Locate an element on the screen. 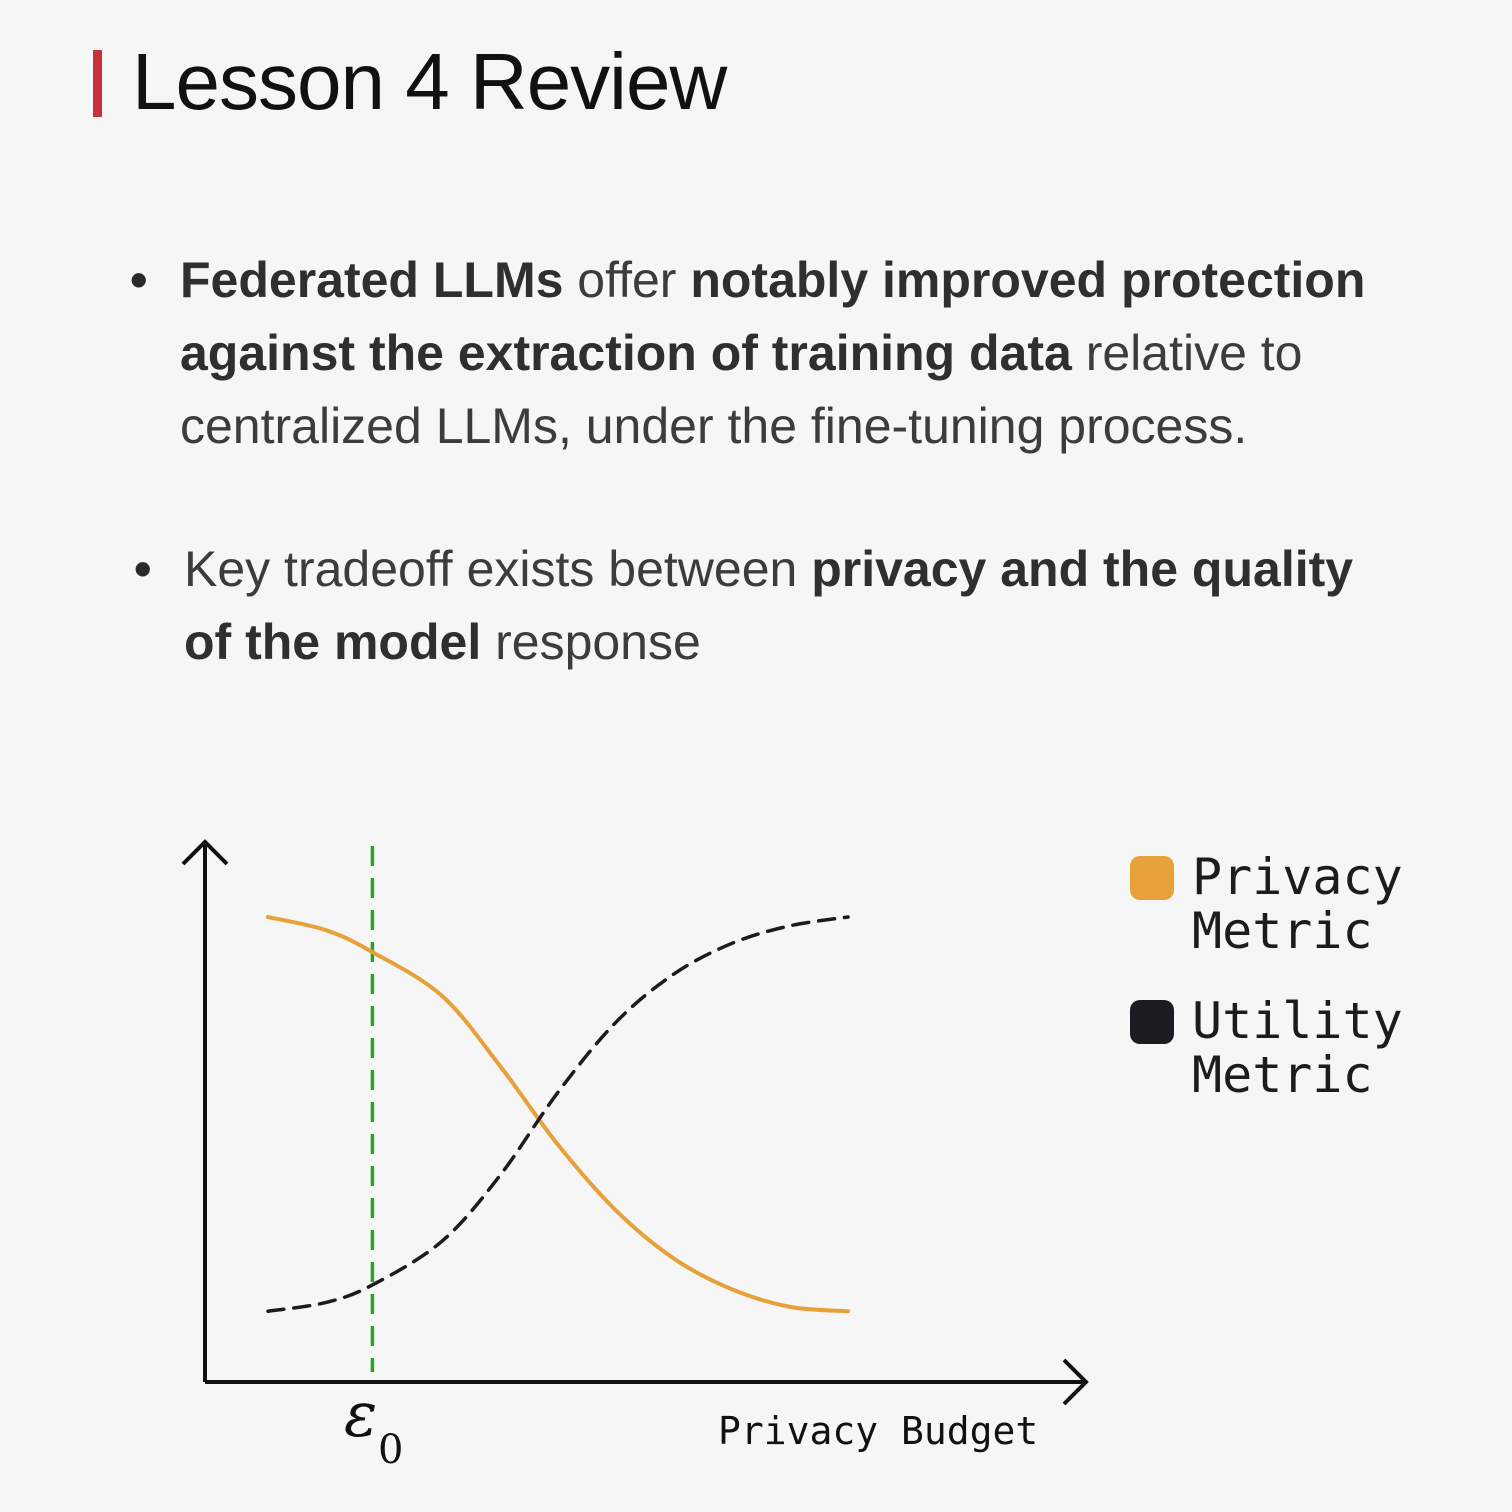 Image resolution: width=1512 pixels, height=1512 pixels. legend-swatch-privacy is located at coordinates (1152, 878).